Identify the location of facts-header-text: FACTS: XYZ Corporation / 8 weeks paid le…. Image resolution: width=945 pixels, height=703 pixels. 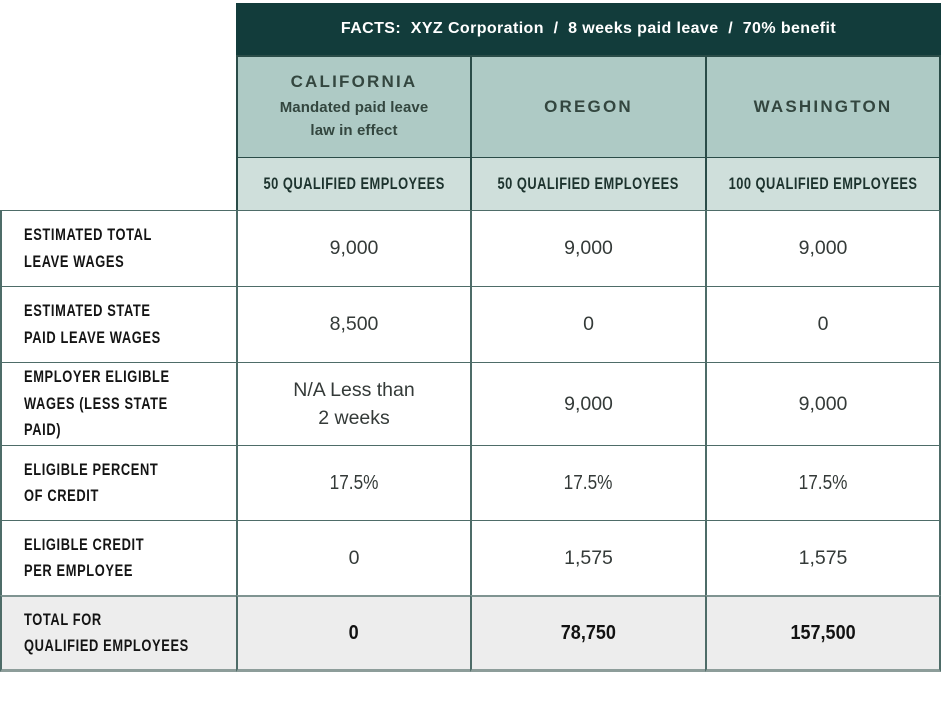
(588, 28).